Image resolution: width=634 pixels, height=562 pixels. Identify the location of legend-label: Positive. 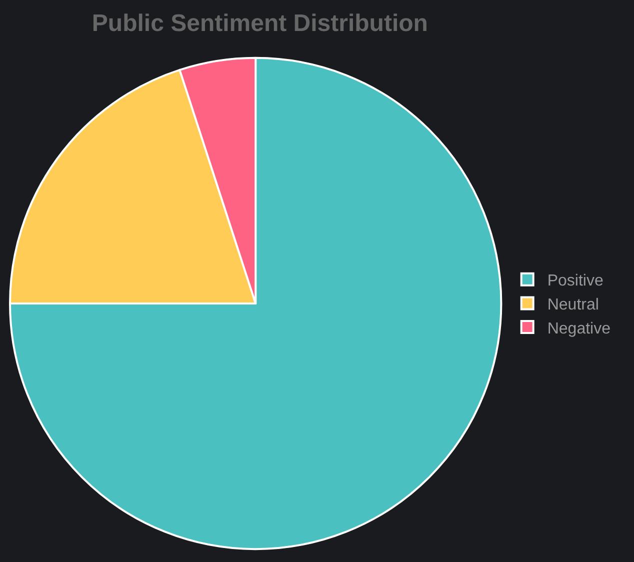
(575, 281).